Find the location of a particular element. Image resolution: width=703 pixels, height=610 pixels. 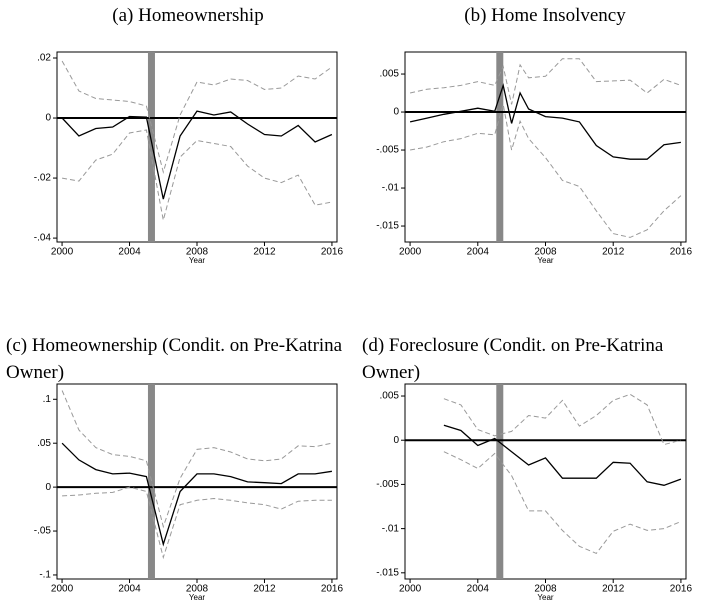

y-tick-label: -.05 is located at coordinates (43, 531).